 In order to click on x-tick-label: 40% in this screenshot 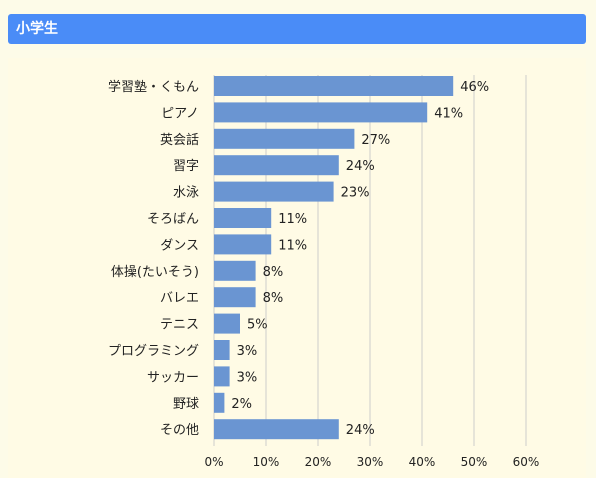, I will do `click(422, 462)`.